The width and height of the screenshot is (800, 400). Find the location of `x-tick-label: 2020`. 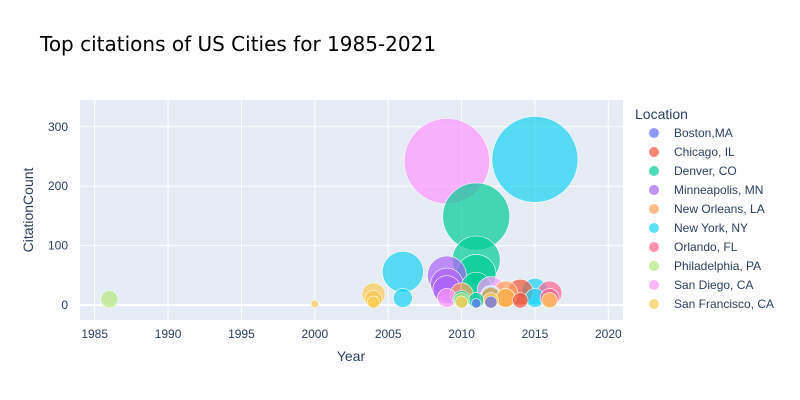

x-tick-label: 2020 is located at coordinates (608, 334).